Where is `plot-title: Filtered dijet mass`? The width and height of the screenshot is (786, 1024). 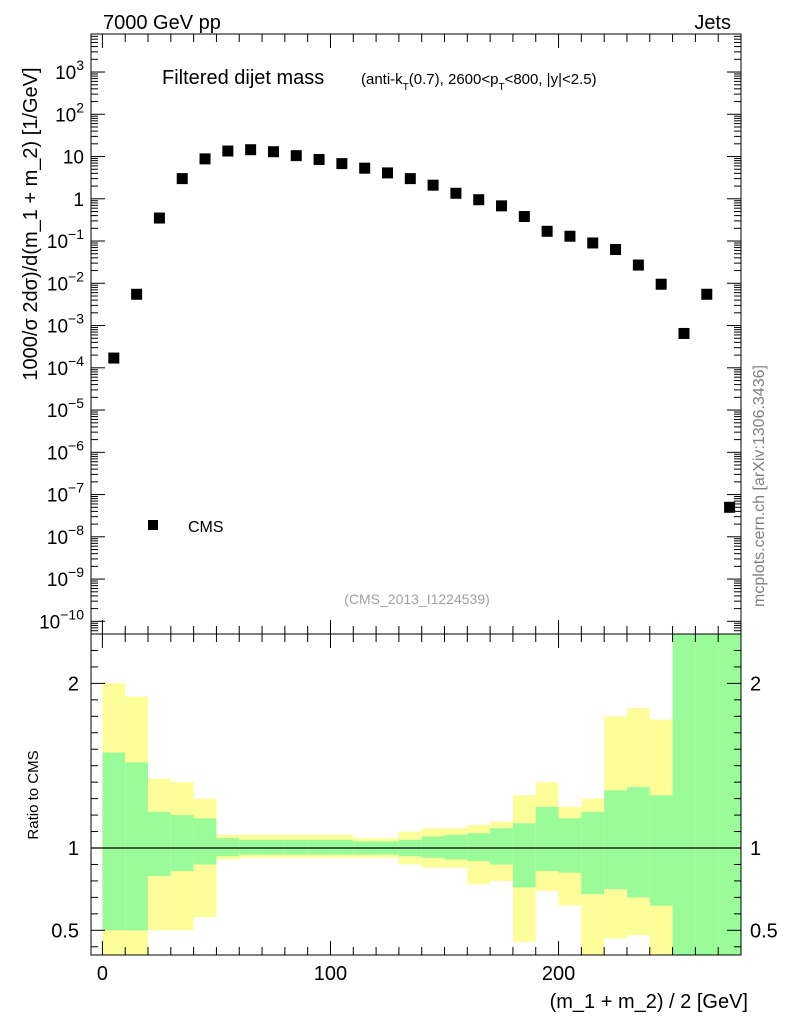
plot-title: Filtered dijet mass is located at coordinates (243, 78).